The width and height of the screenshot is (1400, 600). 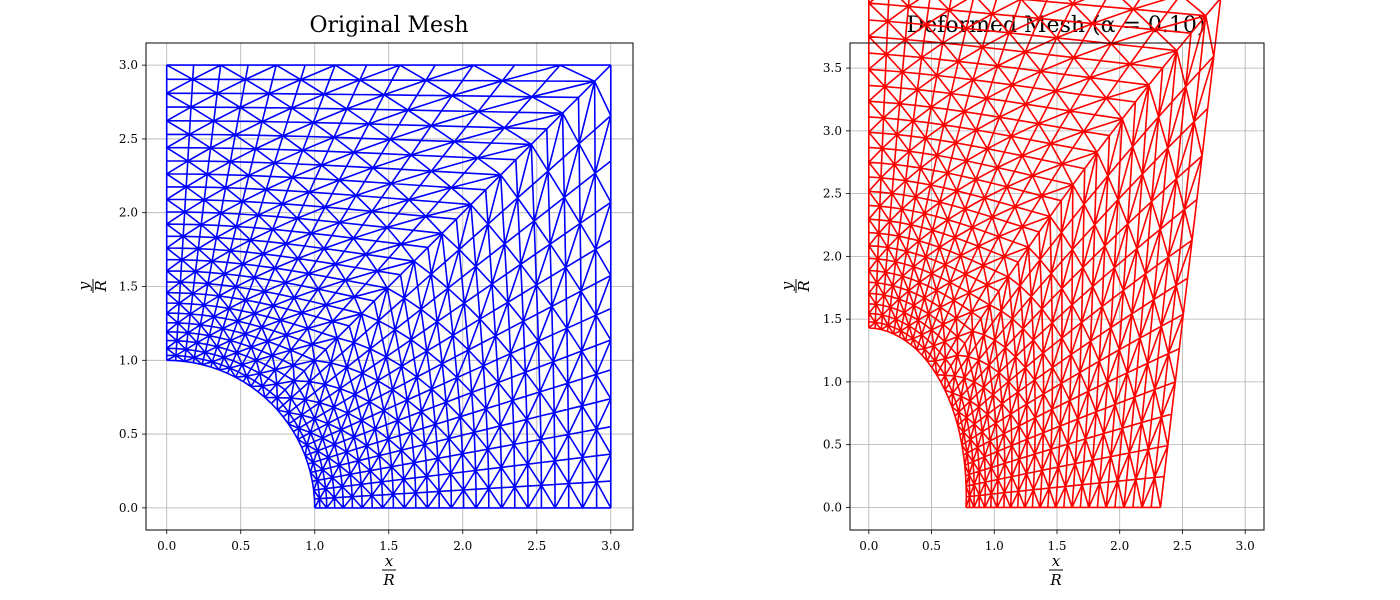 What do you see at coordinates (832, 68) in the screenshot?
I see `y-tick-label: 3.5` at bounding box center [832, 68].